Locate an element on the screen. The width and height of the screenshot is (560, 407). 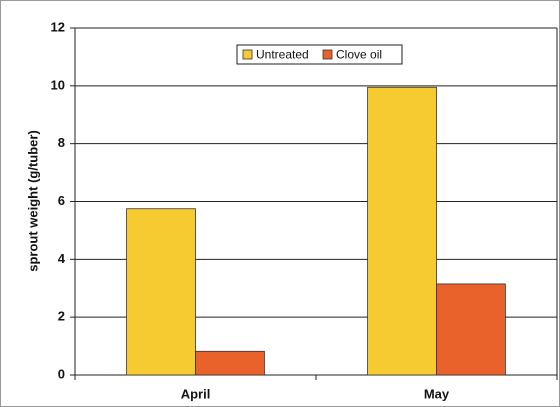
x-tick-label: May is located at coordinates (437, 393).